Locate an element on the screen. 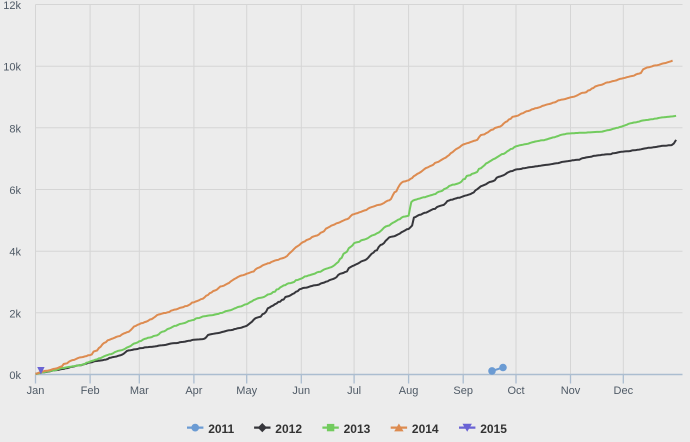 Image resolution: width=690 pixels, height=442 pixels. svg-text: Dec is located at coordinates (624, 391).